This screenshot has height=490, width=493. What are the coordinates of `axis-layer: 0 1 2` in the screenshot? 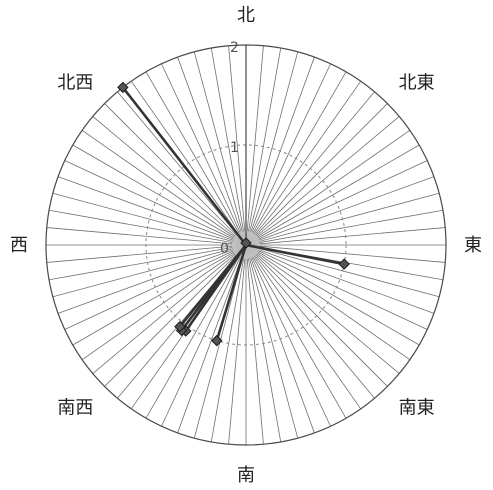 It's located at (233, 148).